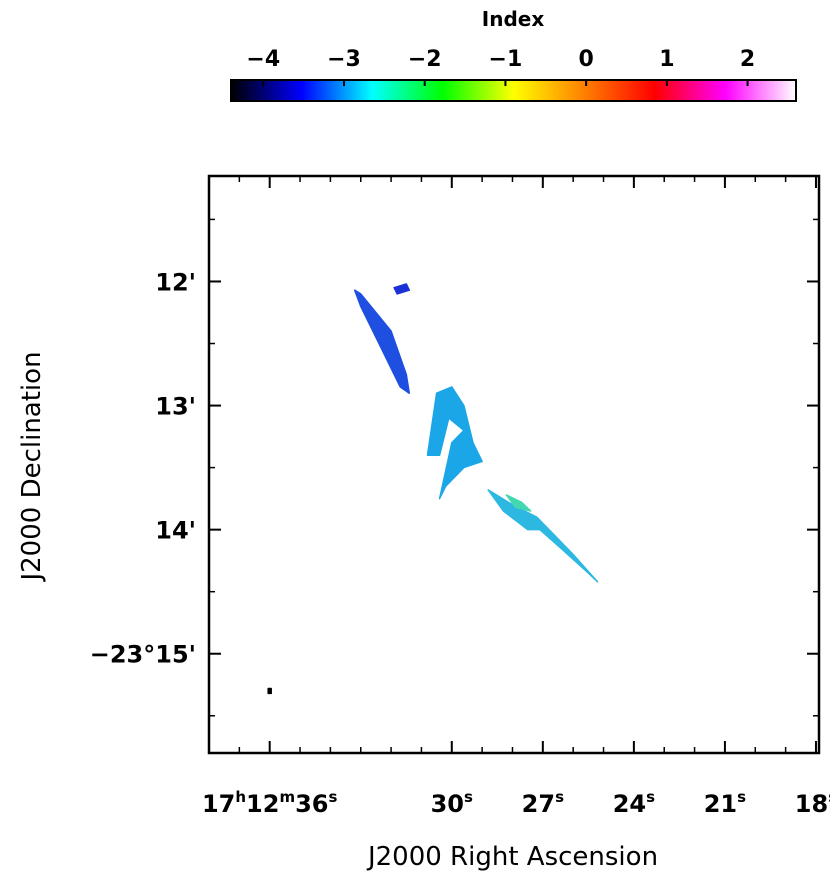 This screenshot has width=830, height=884. I want to click on x-tick-label: 17h12m36s, so click(270, 803).